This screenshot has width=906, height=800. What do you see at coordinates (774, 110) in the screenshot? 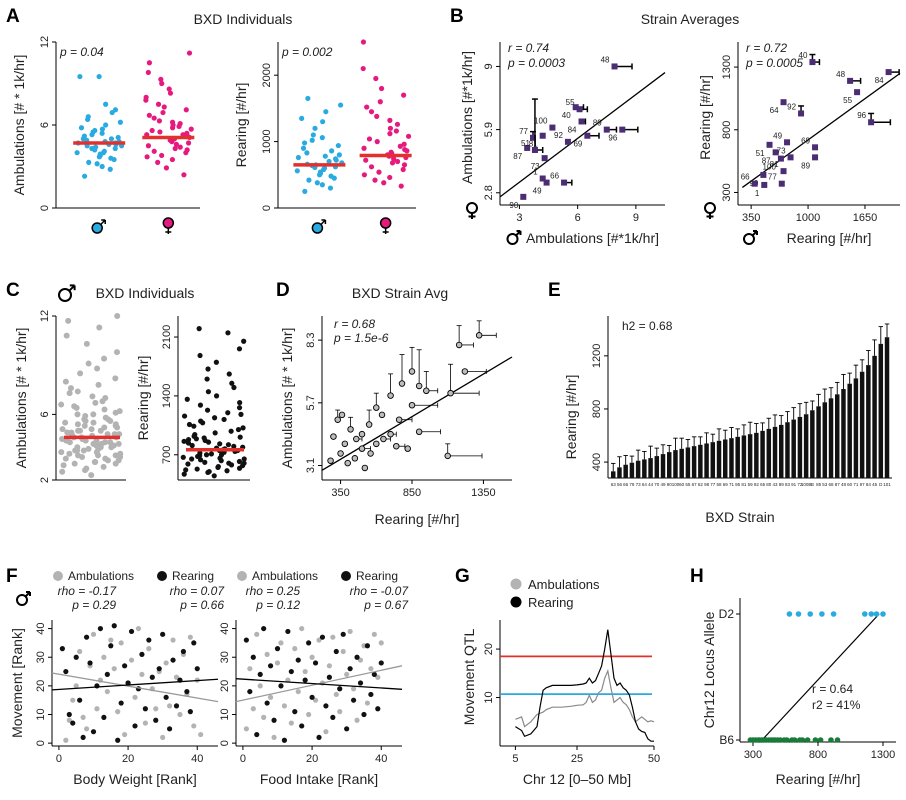
I see `chart-b2-strain-label: 64` at bounding box center [774, 110].